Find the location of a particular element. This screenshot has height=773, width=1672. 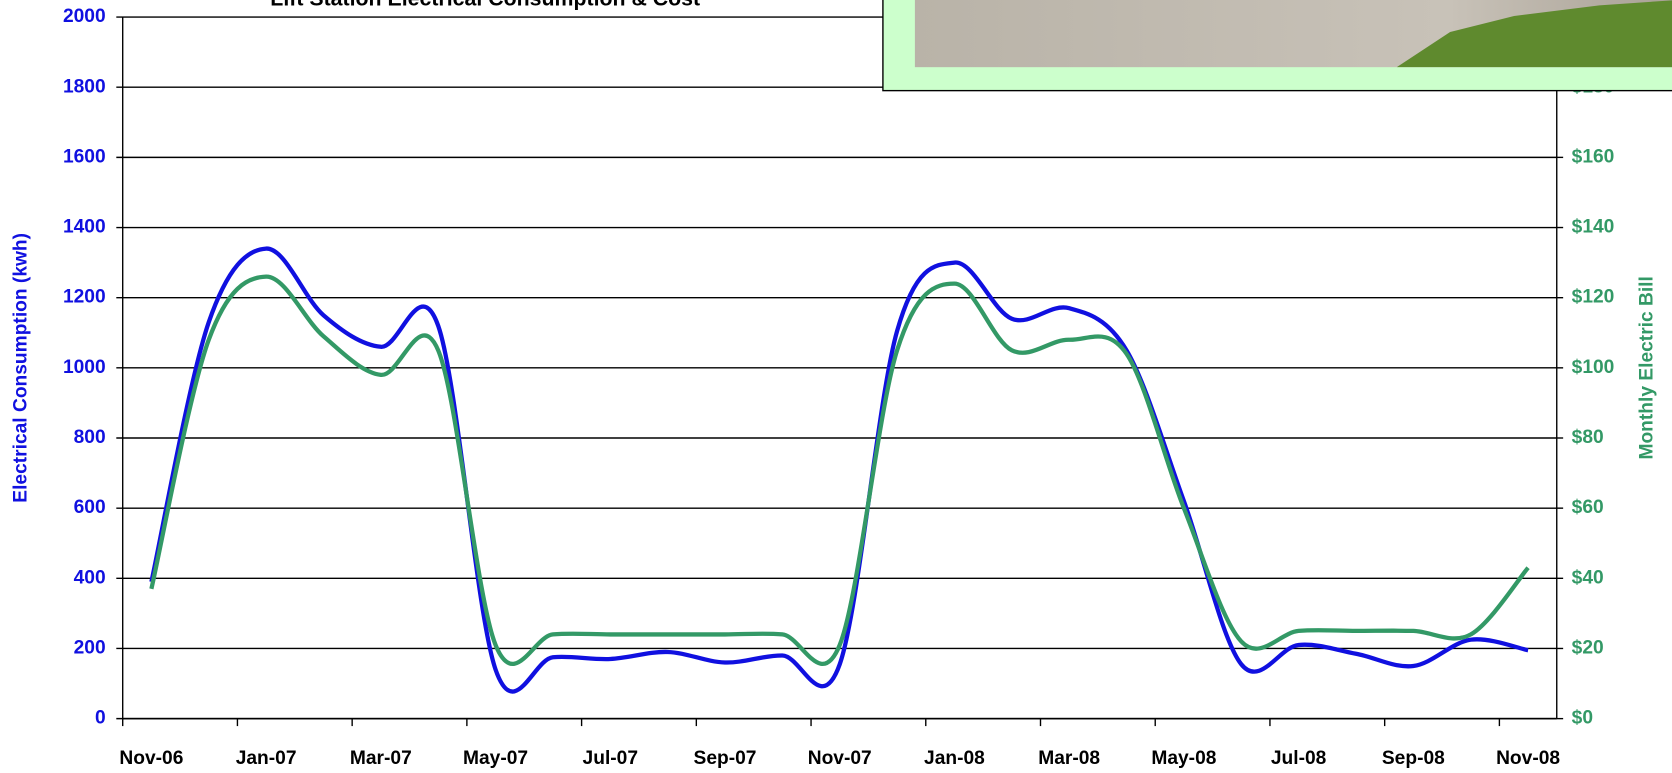

x-tick-label: Nov-06 is located at coordinates (151, 758).